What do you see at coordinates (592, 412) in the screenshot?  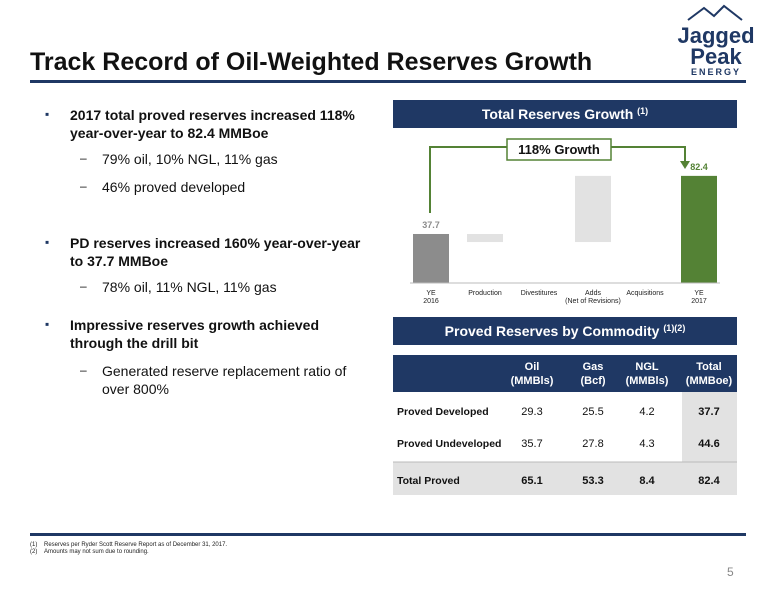 I see `cell: 25.5` at bounding box center [592, 412].